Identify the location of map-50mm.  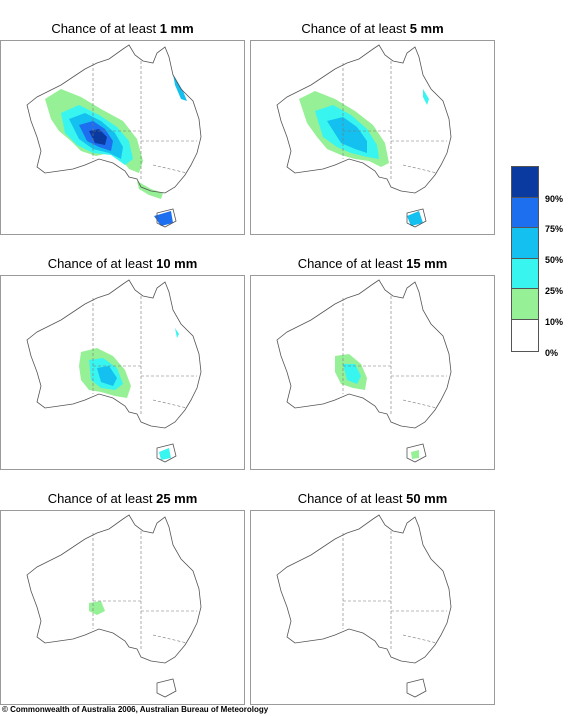
(372, 607).